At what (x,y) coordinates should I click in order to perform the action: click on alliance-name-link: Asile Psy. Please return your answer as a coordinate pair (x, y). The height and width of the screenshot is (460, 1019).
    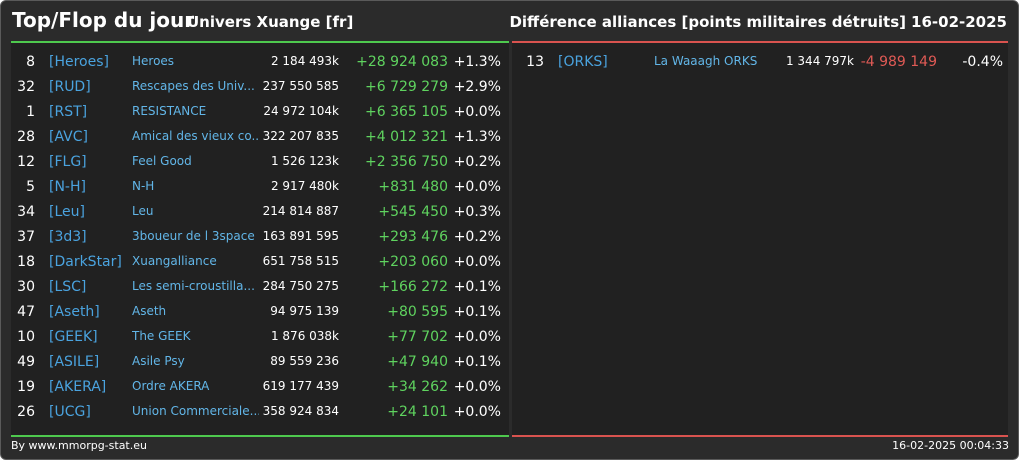
    Looking at the image, I should click on (158, 361).